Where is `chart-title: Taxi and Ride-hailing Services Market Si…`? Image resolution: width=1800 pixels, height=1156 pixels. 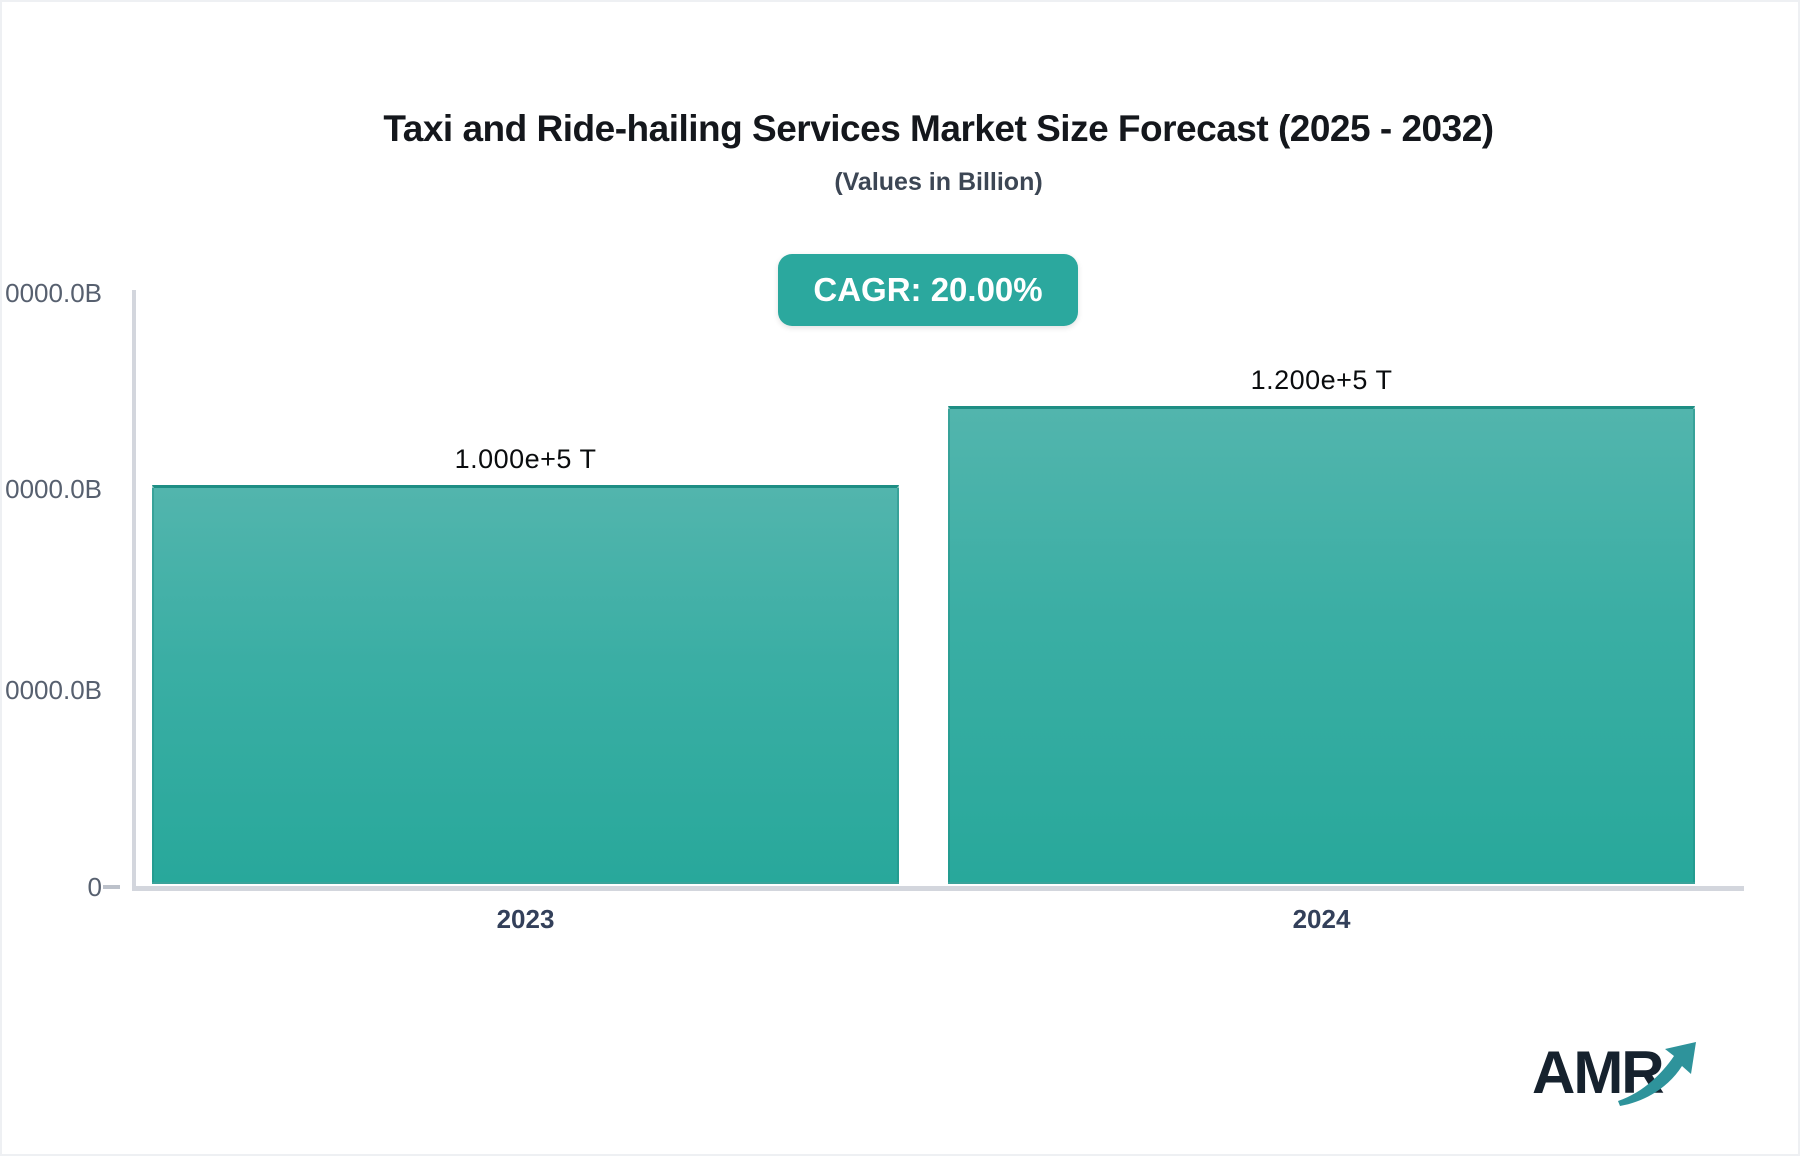 chart-title: Taxi and Ride-hailing Services Market Si… is located at coordinates (938, 128).